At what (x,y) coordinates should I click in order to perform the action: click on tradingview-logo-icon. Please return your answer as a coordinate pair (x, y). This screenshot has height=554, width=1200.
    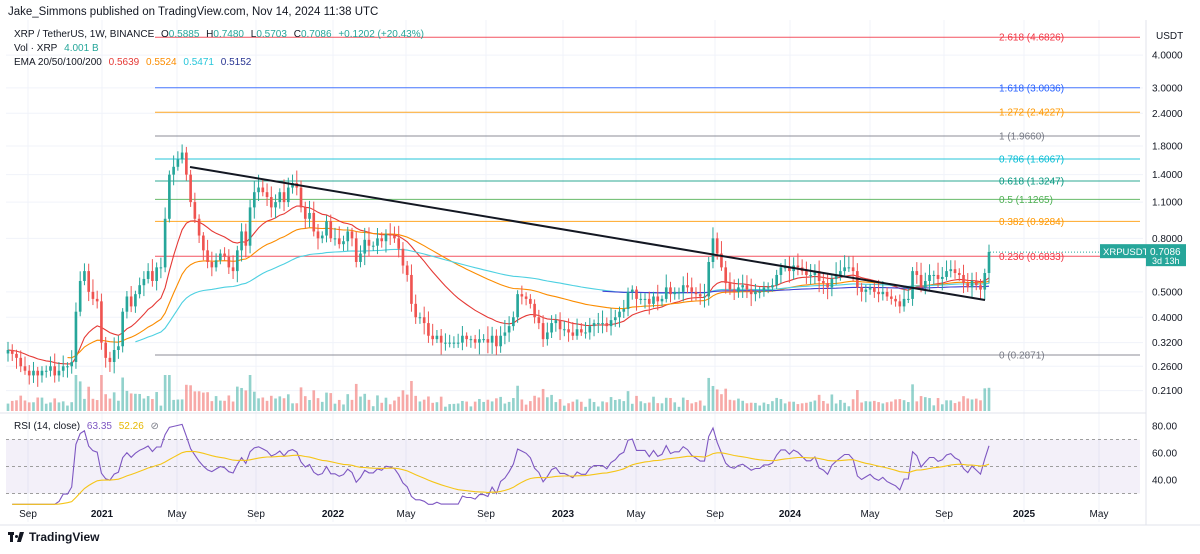
    Looking at the image, I should click on (16, 537).